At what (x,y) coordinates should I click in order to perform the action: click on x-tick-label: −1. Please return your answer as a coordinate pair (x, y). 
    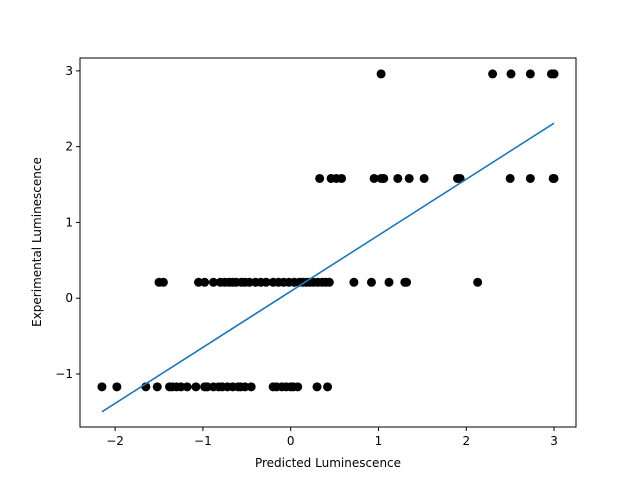
    Looking at the image, I should click on (203, 441).